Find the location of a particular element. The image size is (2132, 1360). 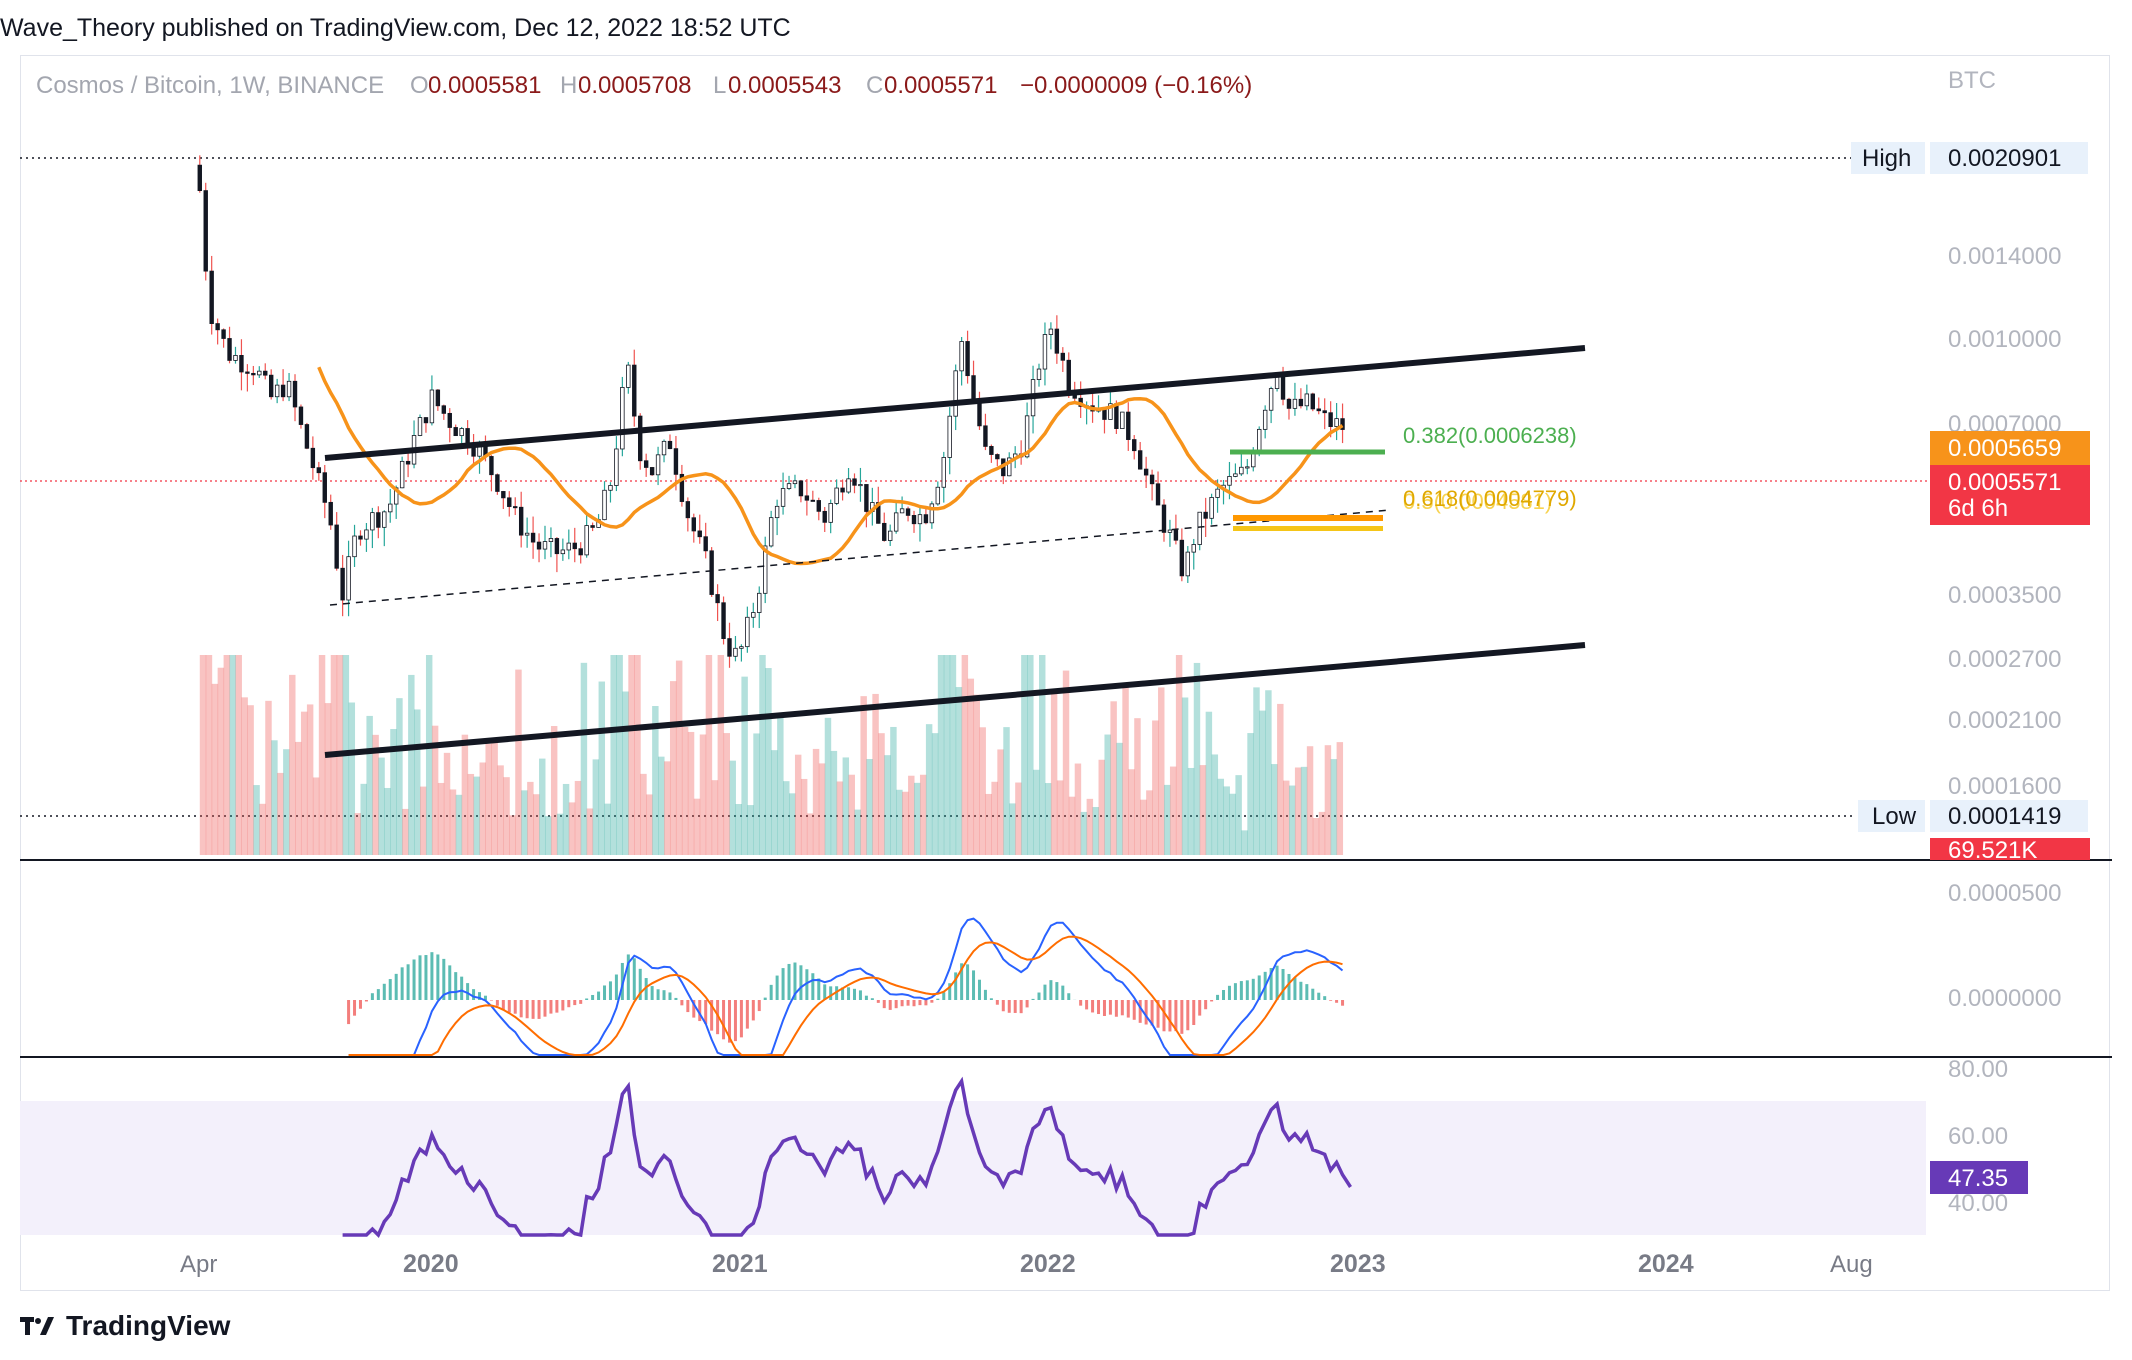

fib-618-line is located at coordinates (1308, 518).